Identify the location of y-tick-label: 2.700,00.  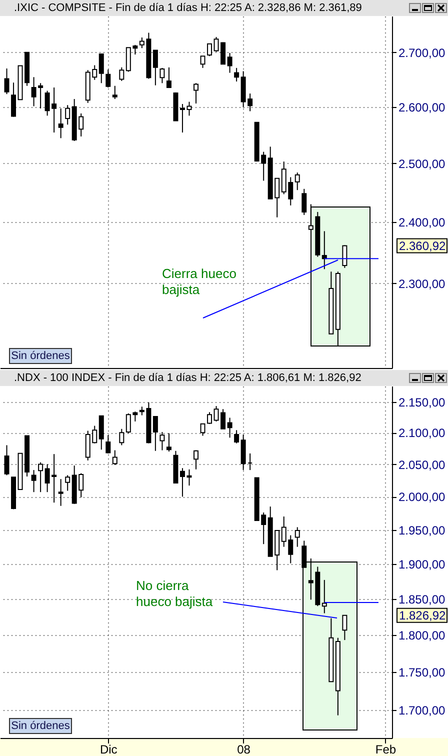
(422, 53).